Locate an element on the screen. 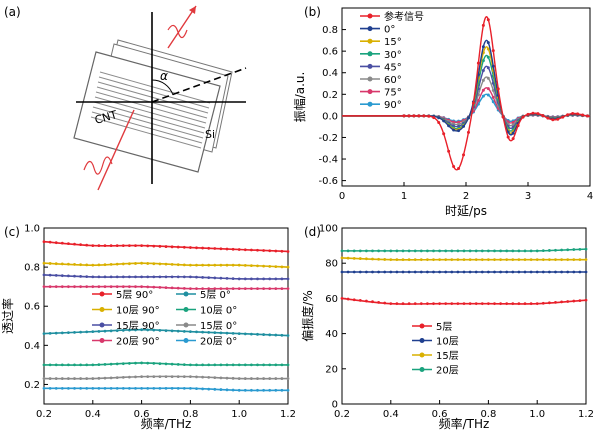  y-tick-label: 0 is located at coordinates (335, 405).